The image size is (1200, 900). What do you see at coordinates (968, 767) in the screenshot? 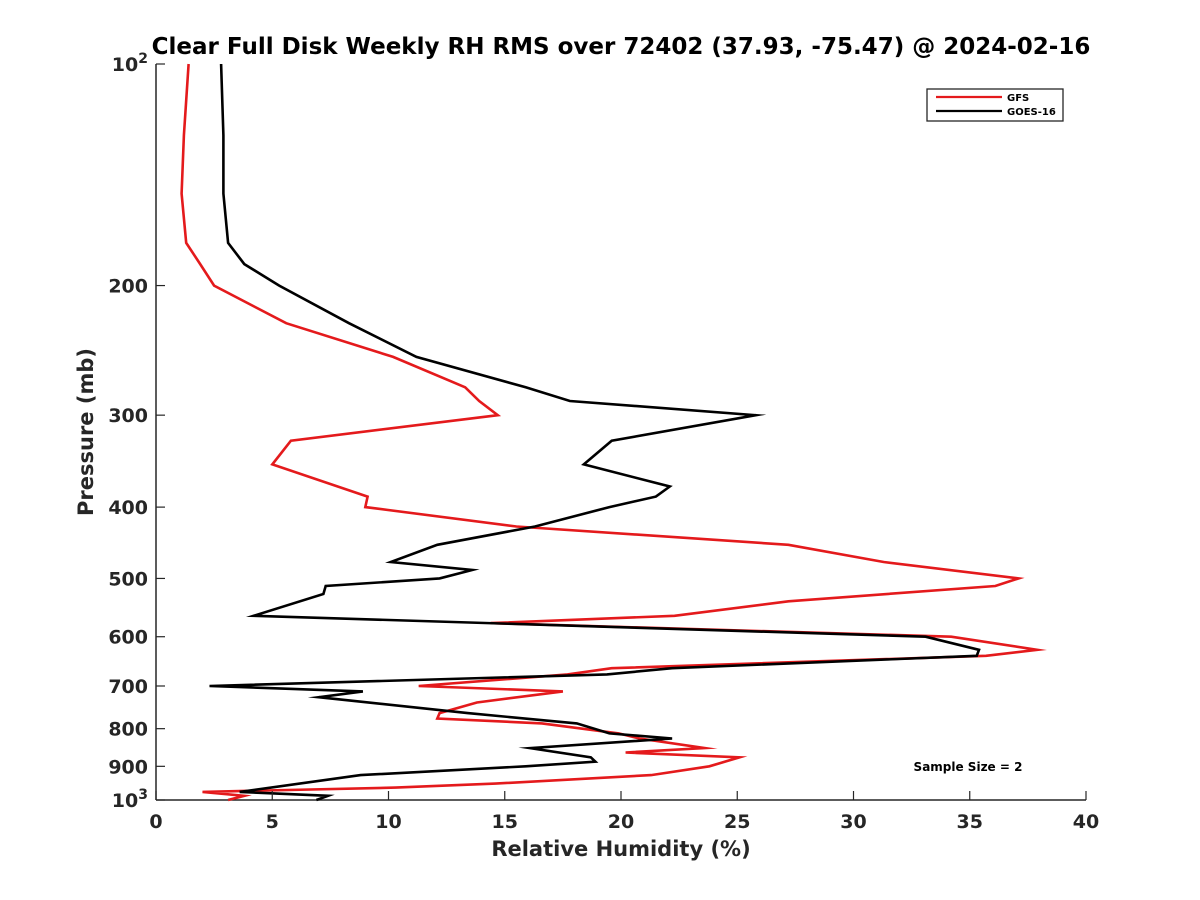
I see `sample-size-annotation: Sample Size = 2` at bounding box center [968, 767].